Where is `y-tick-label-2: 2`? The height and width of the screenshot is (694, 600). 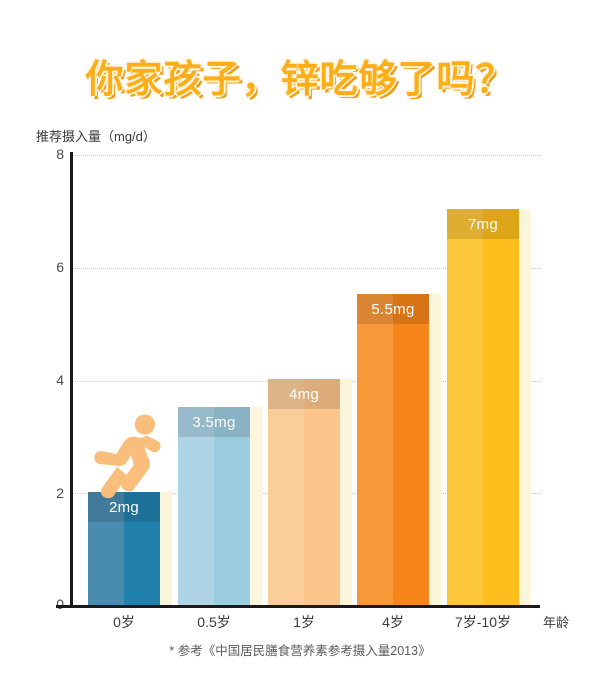 y-tick-label-2: 2 is located at coordinates (60, 493).